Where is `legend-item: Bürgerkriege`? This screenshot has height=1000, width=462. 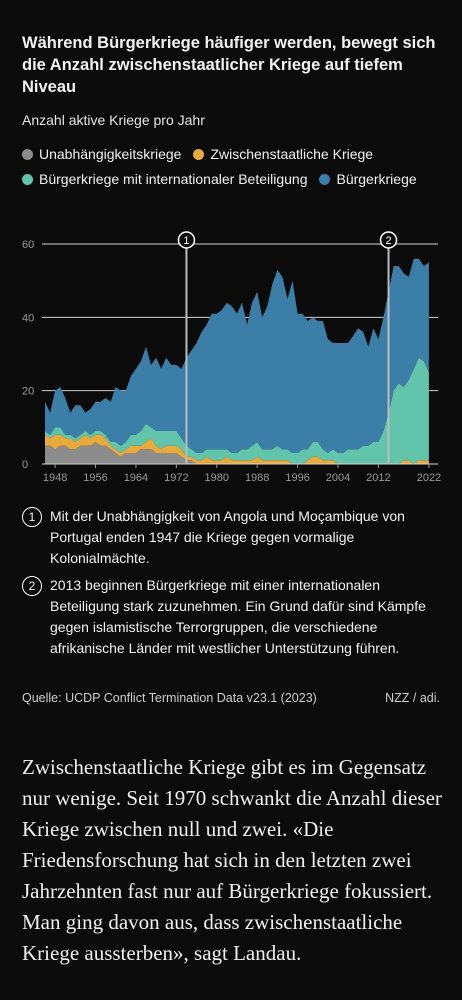
legend-item: Bürgerkriege is located at coordinates (368, 179).